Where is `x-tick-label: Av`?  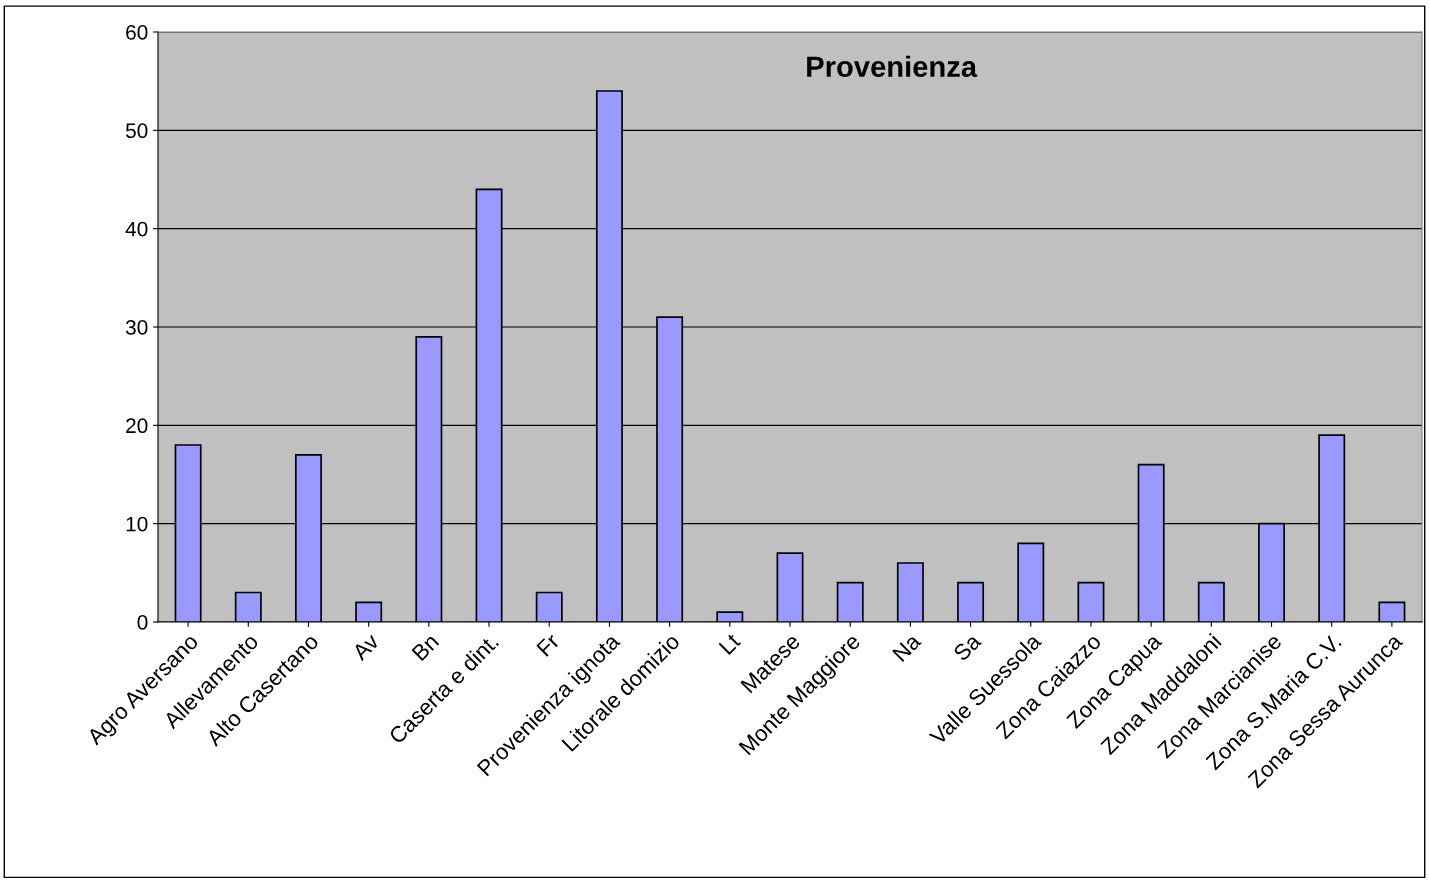 x-tick-label: Av is located at coordinates (365, 647).